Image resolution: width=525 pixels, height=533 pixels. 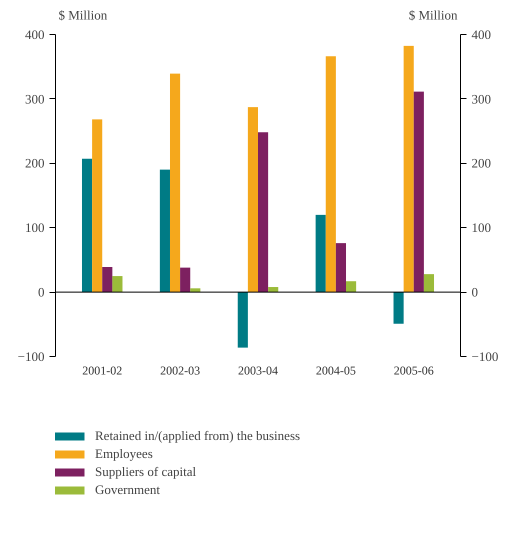 I want to click on legend-label: Suppliers of capital, so click(x=145, y=472).